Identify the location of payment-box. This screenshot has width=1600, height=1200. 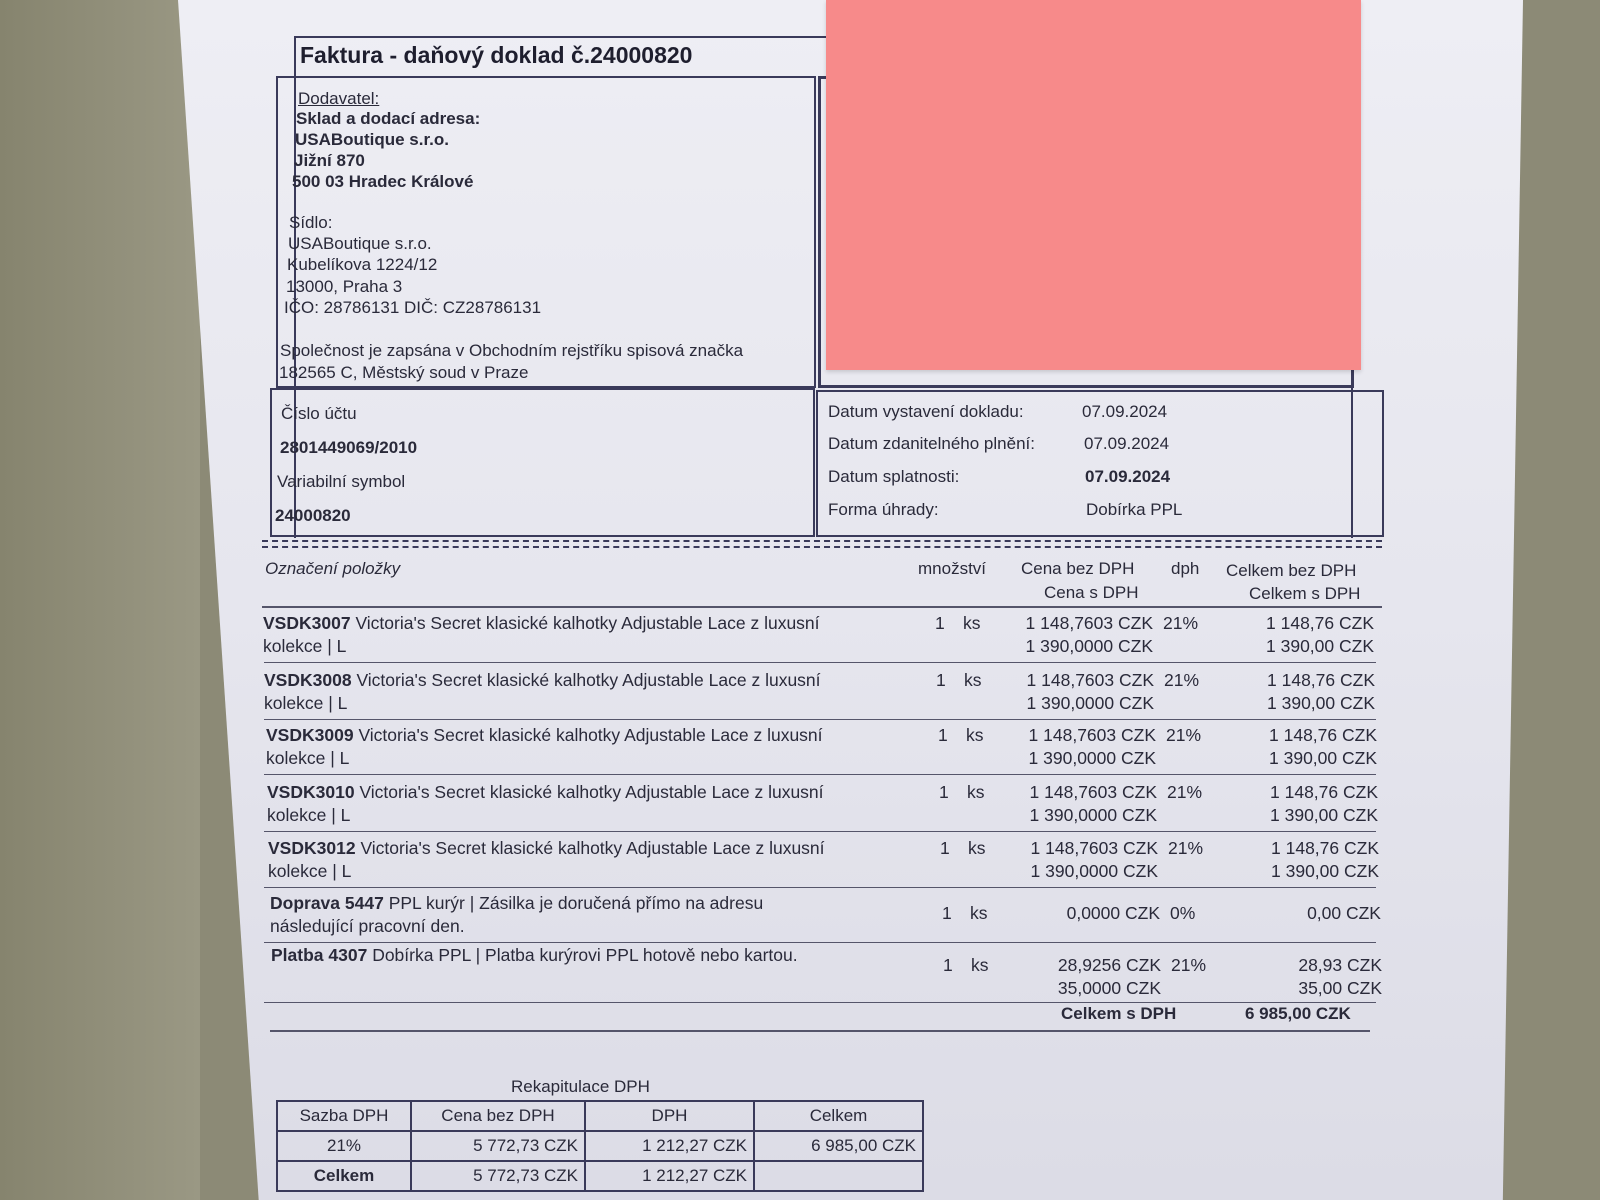
(542, 462).